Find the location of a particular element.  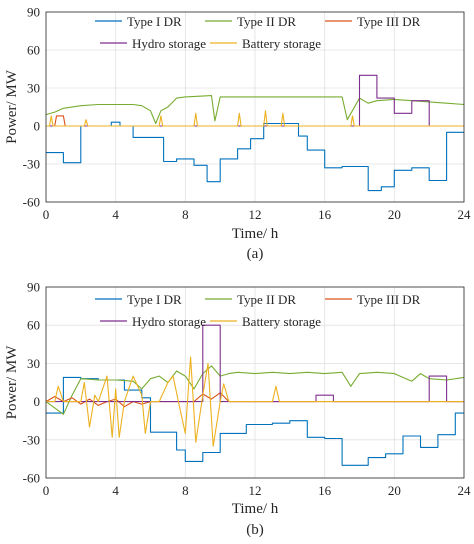

chart-caption: (b) is located at coordinates (255, 530).